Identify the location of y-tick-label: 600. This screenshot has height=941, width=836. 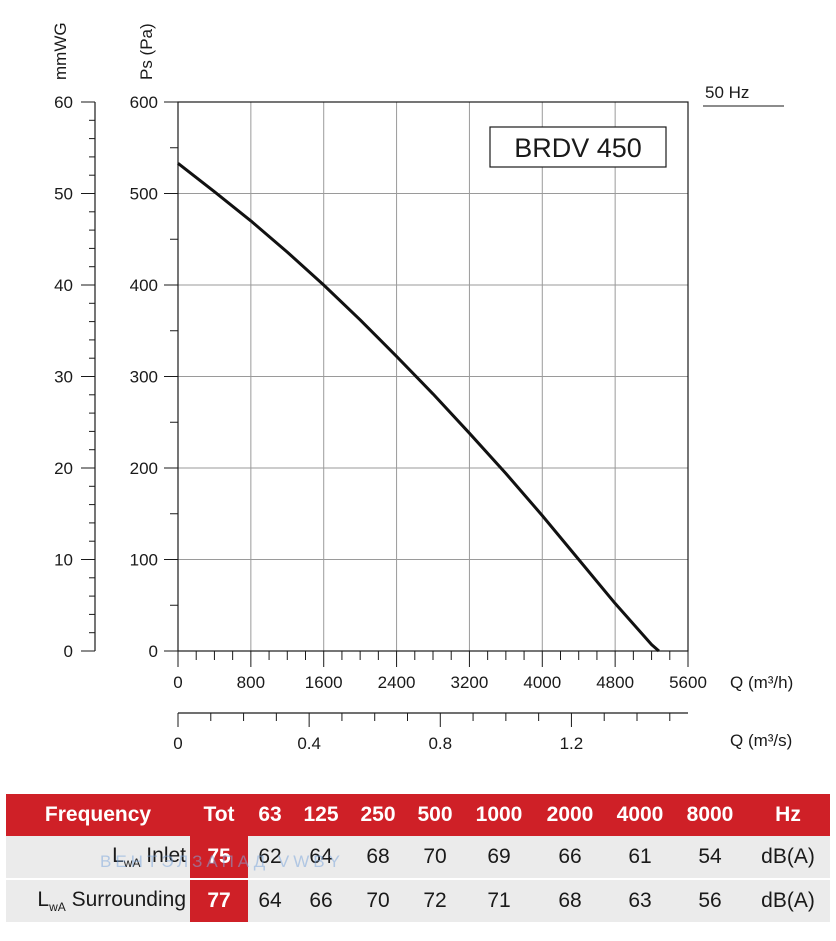
(144, 102).